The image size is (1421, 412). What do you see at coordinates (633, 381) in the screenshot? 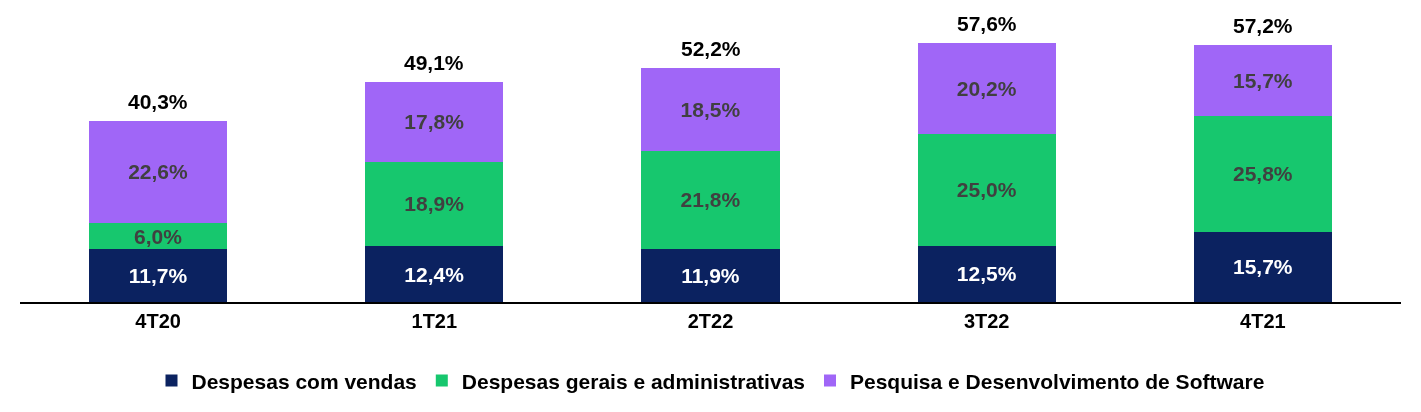
I see `legend-label: Despesas gerais e administrativas` at bounding box center [633, 381].